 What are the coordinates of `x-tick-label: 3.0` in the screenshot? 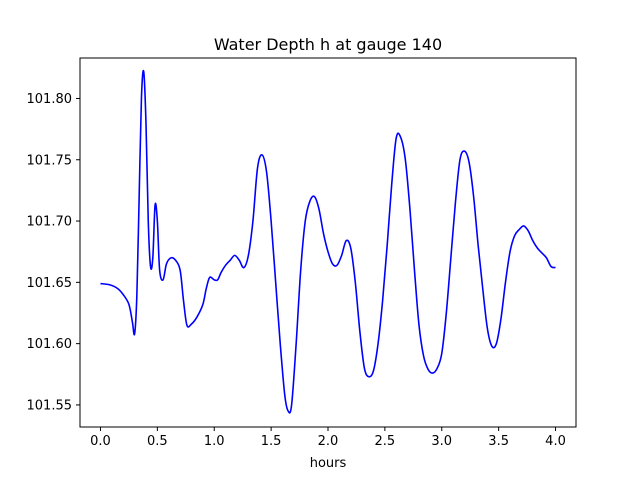 It's located at (441, 441).